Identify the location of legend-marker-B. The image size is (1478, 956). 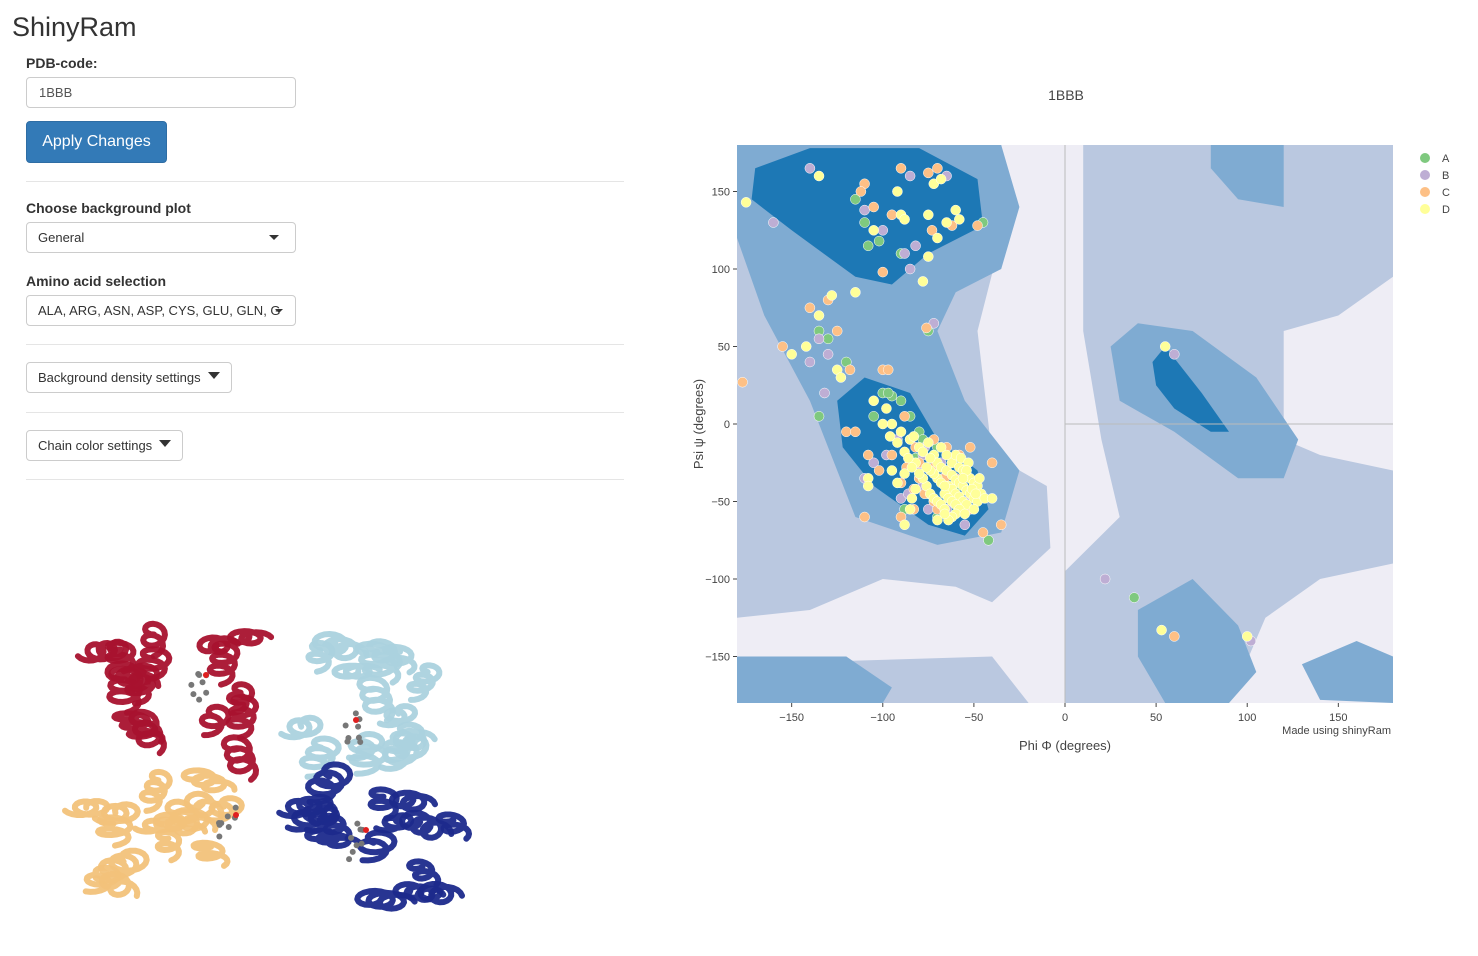
(1425, 175).